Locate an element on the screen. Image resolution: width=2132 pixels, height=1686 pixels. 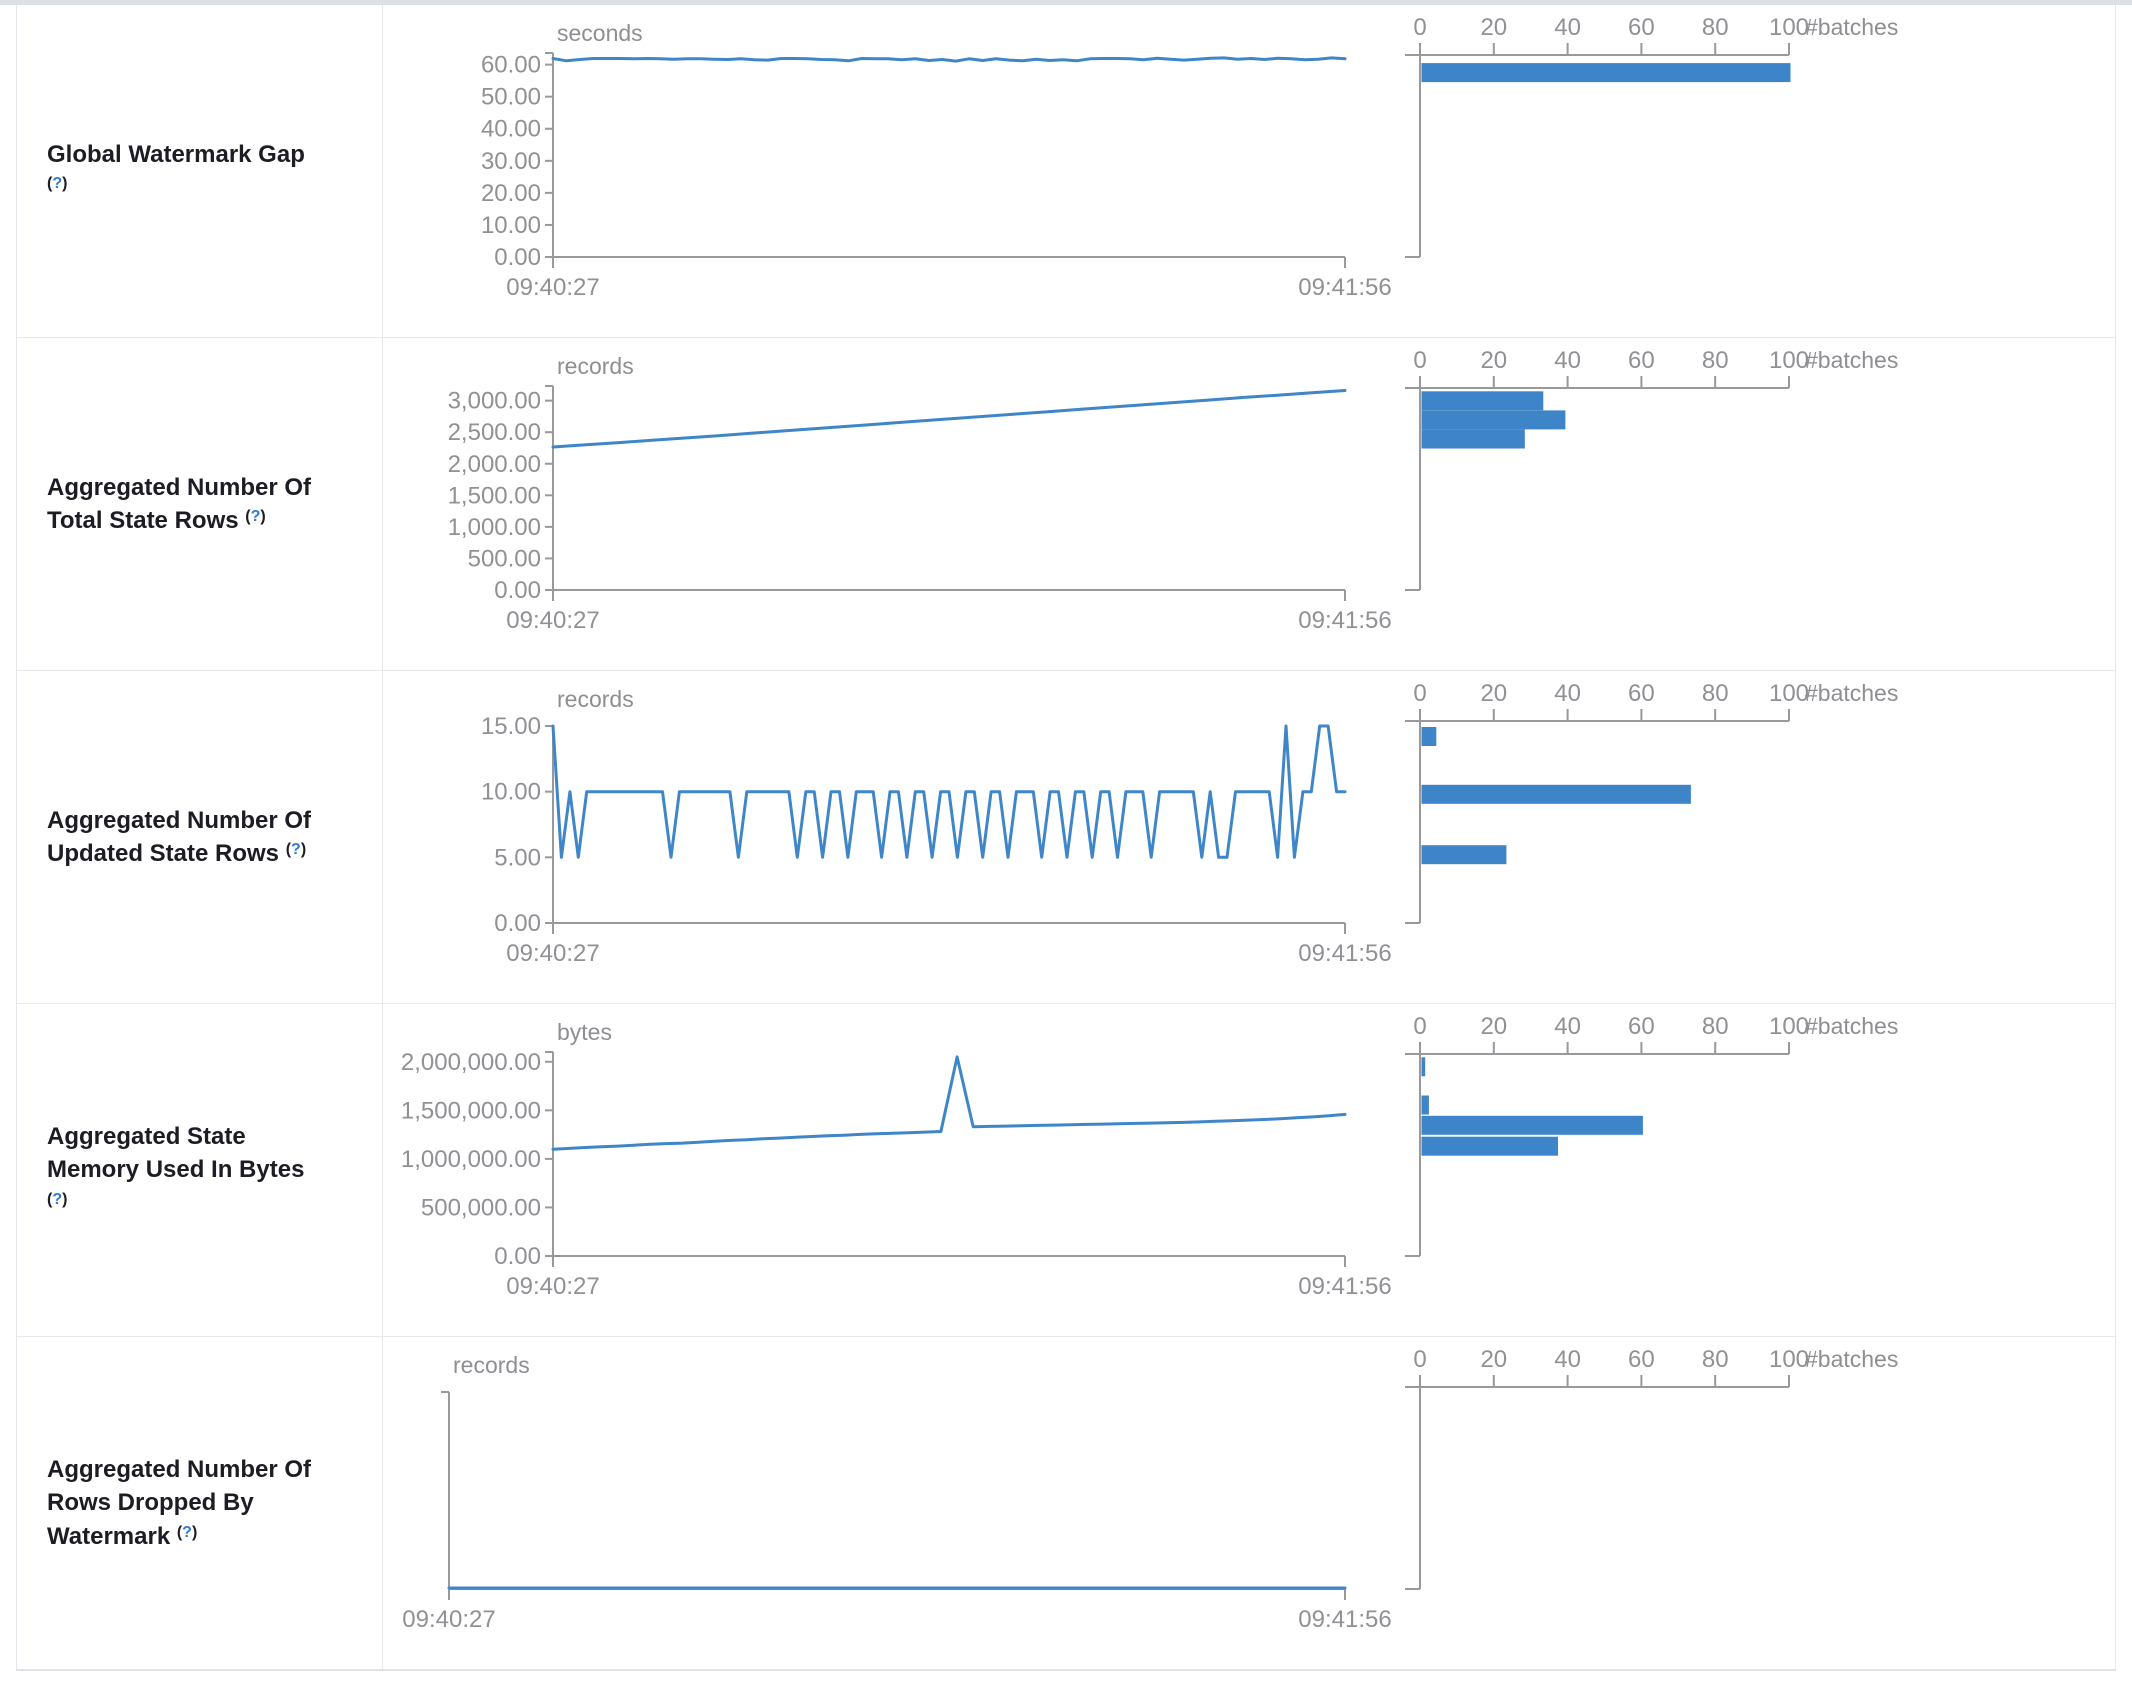
metric-title: Aggregated Number Of Total State Rows (?) is located at coordinates (194, 504).